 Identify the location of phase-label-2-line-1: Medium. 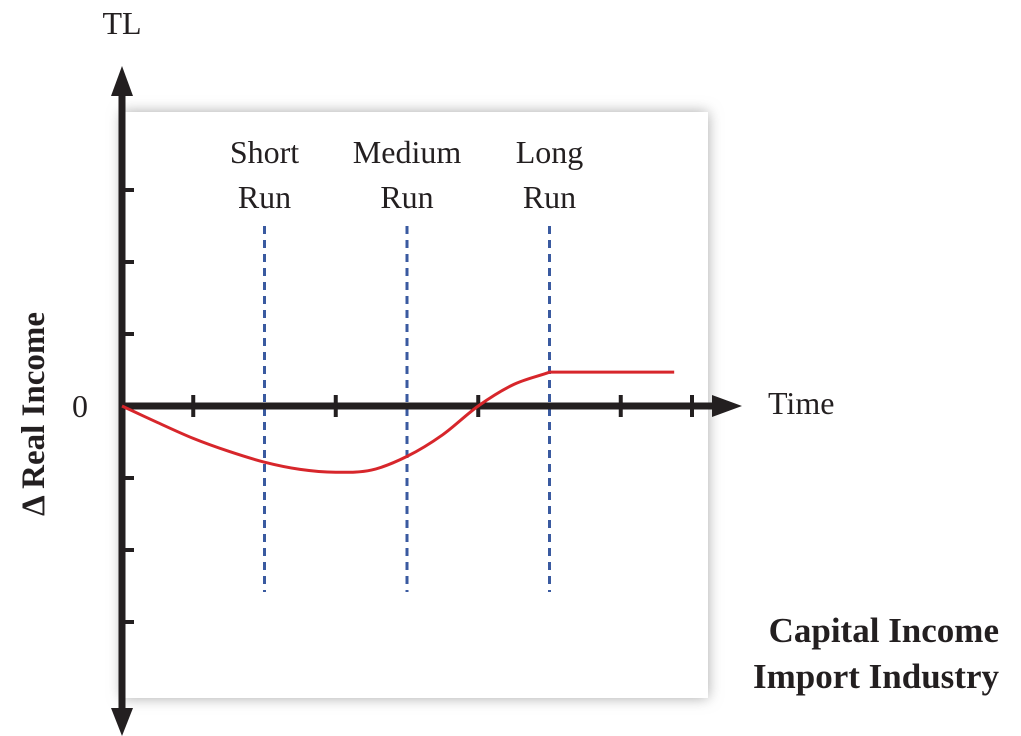
(407, 152).